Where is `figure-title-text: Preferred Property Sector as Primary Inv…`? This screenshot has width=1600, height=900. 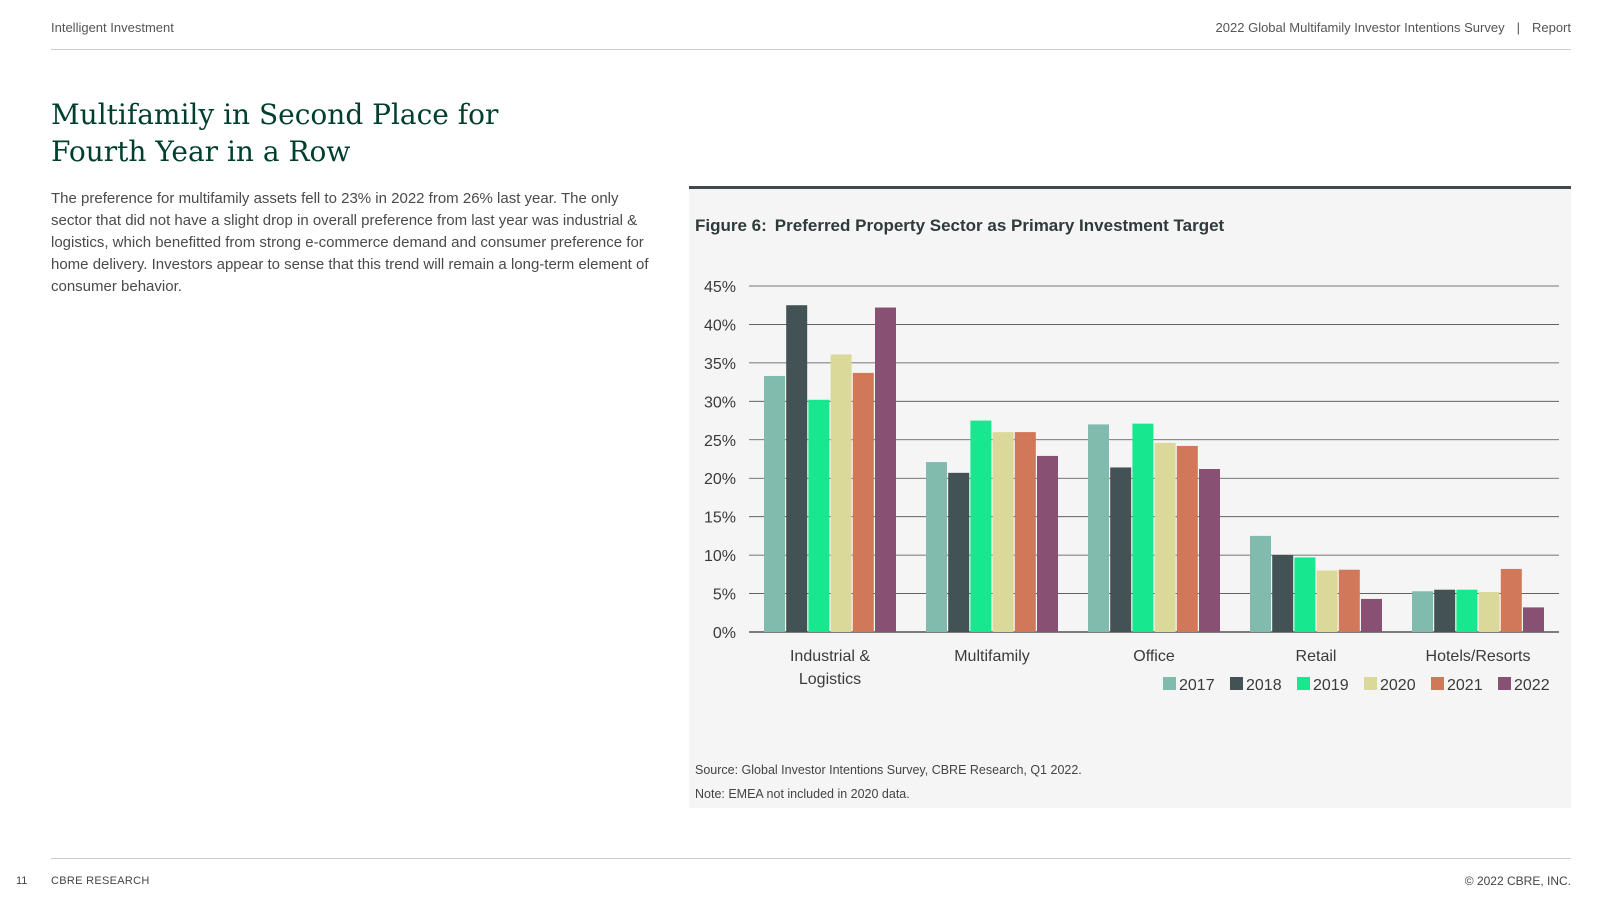 figure-title-text: Preferred Property Sector as Primary Inv… is located at coordinates (999, 225).